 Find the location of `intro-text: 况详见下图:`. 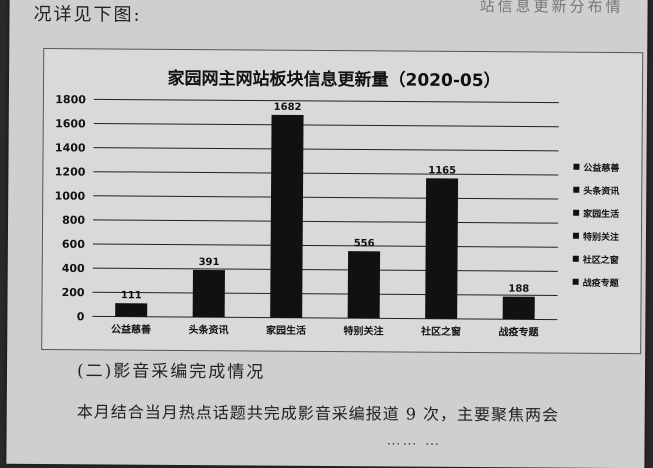

intro-text: 况详见下图: is located at coordinates (87, 14).